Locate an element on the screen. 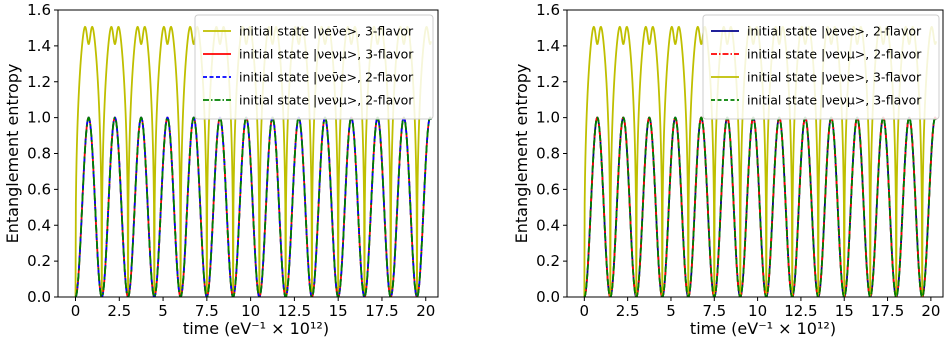  legend-label: initial state |νeνe>, 2-flavor is located at coordinates (834, 31).